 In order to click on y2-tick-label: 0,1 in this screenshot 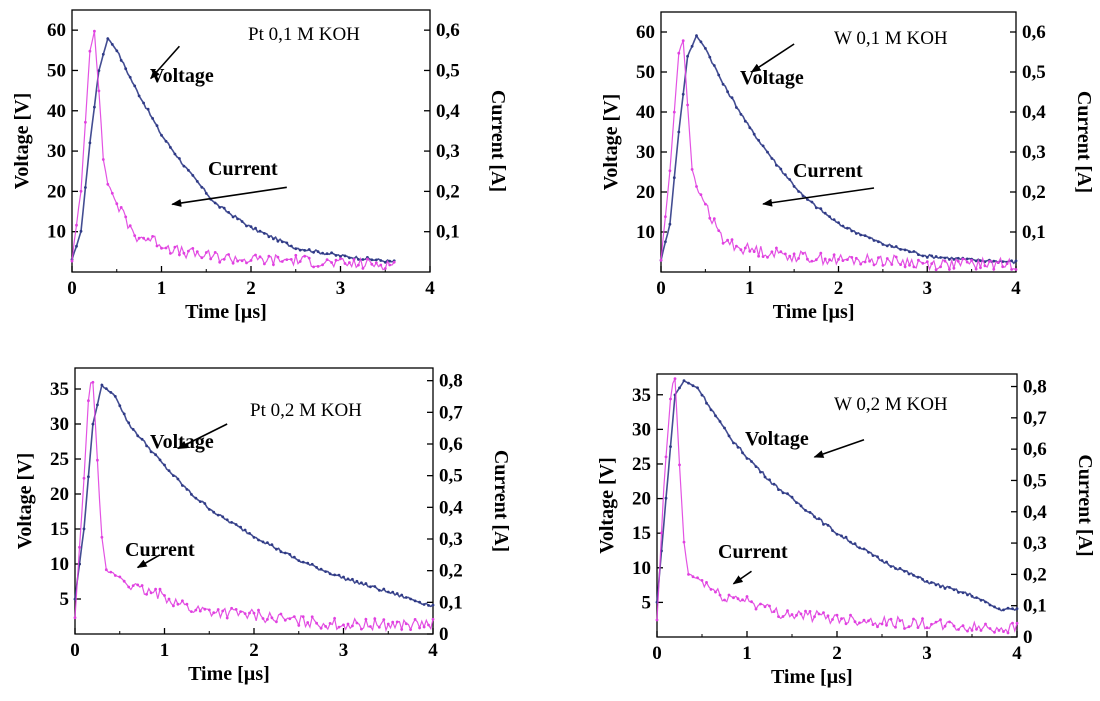, I will do `click(451, 602)`.